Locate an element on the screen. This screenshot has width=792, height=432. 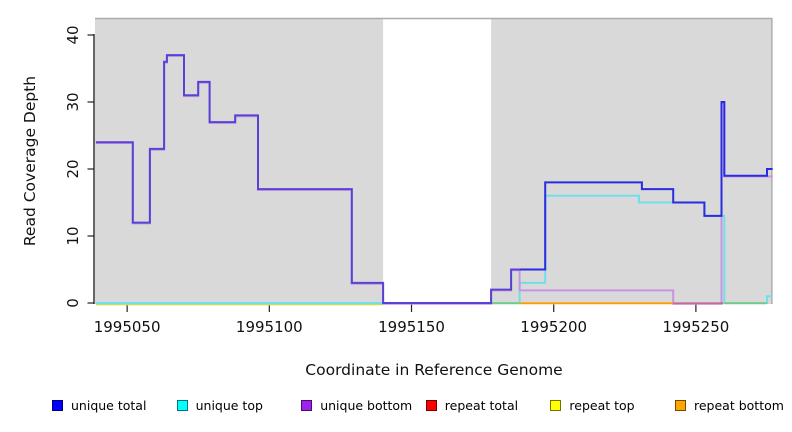
legend-label: unique top is located at coordinates (229, 405).